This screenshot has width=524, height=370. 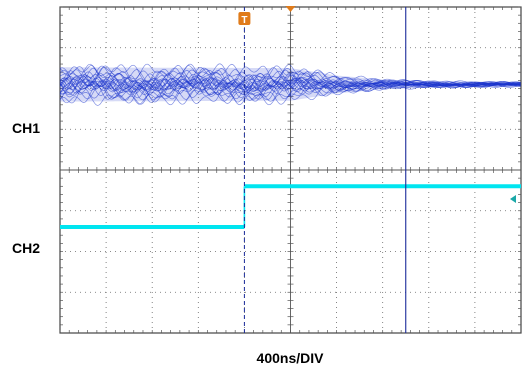 I want to click on trigger-icon-body, so click(x=244, y=18).